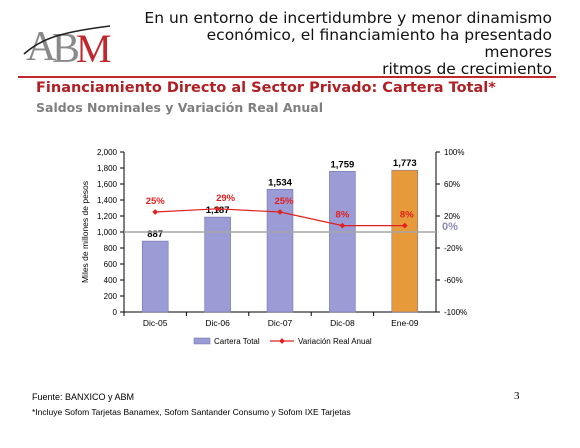  I want to click on page-number: 3, so click(517, 396).